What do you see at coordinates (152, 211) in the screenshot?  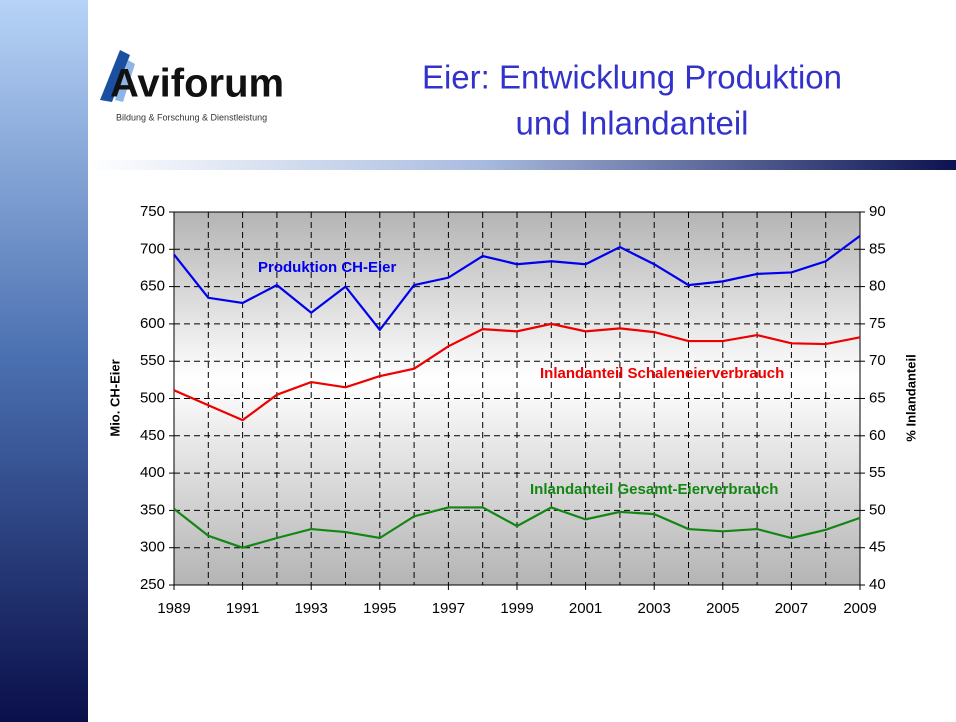 I see `y-tick-label: 750` at bounding box center [152, 211].